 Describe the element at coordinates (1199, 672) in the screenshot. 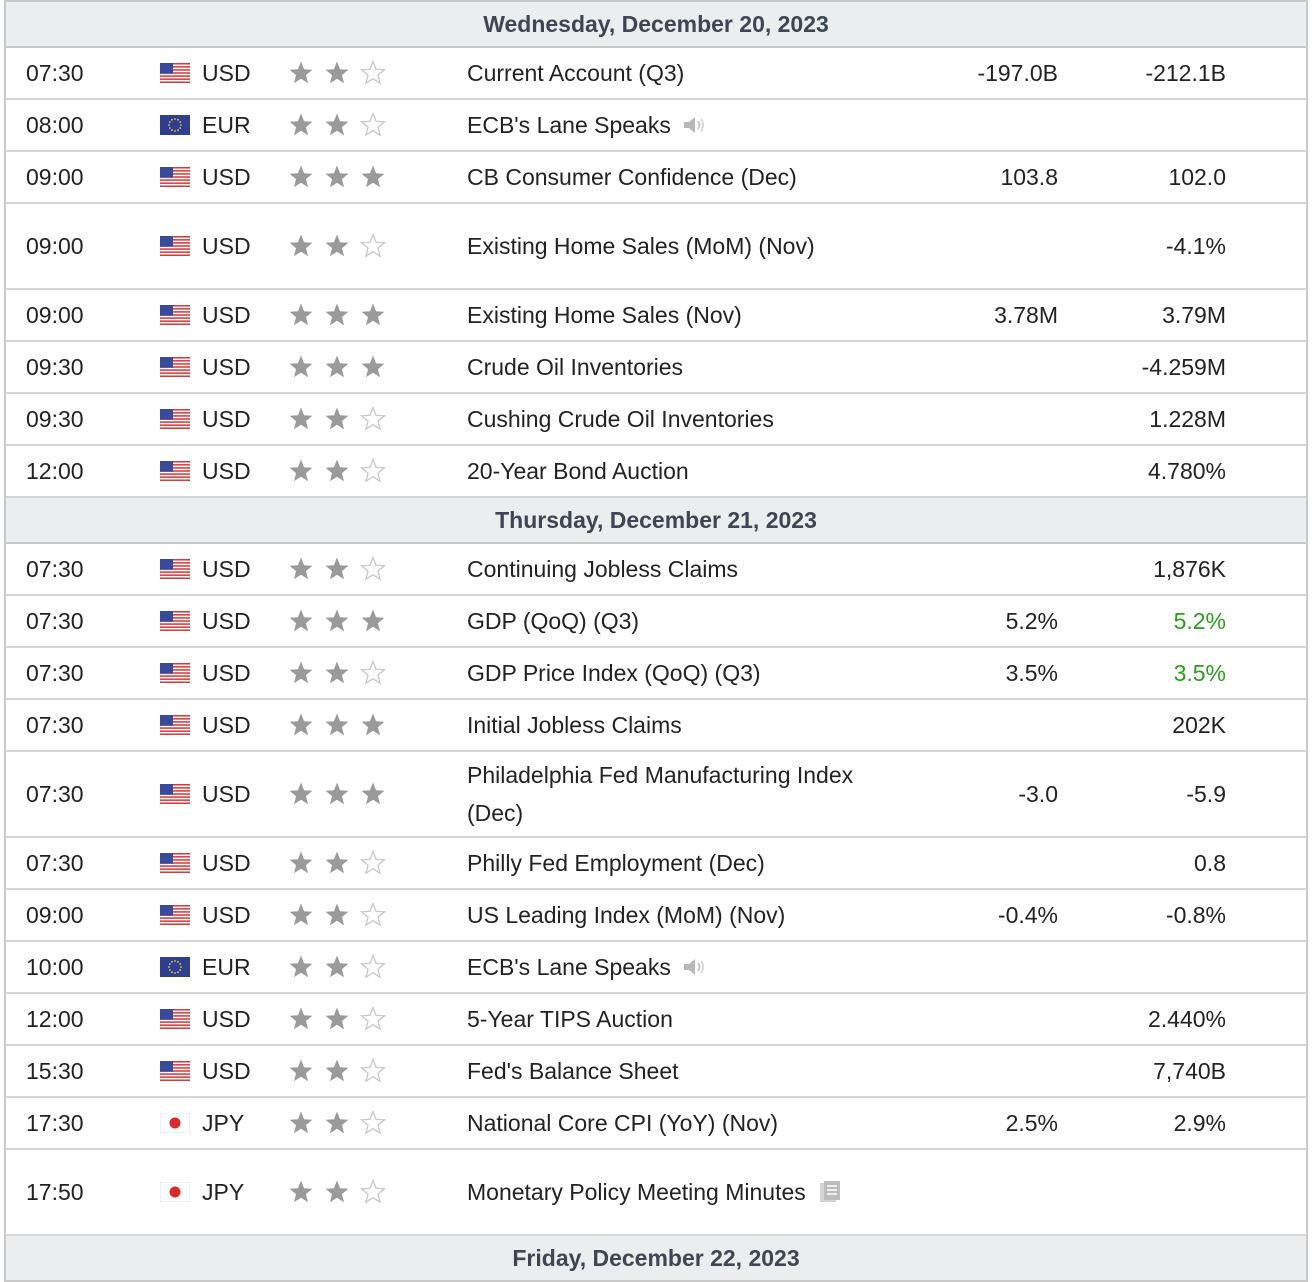

I see `previous-value: 3.5%` at that location.